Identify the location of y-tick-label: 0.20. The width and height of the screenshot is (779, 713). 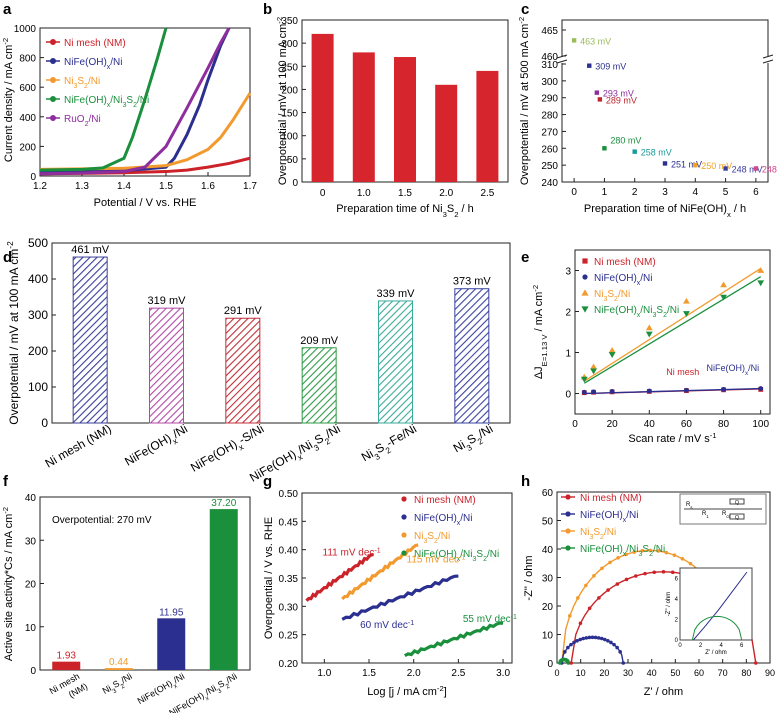
(289, 664).